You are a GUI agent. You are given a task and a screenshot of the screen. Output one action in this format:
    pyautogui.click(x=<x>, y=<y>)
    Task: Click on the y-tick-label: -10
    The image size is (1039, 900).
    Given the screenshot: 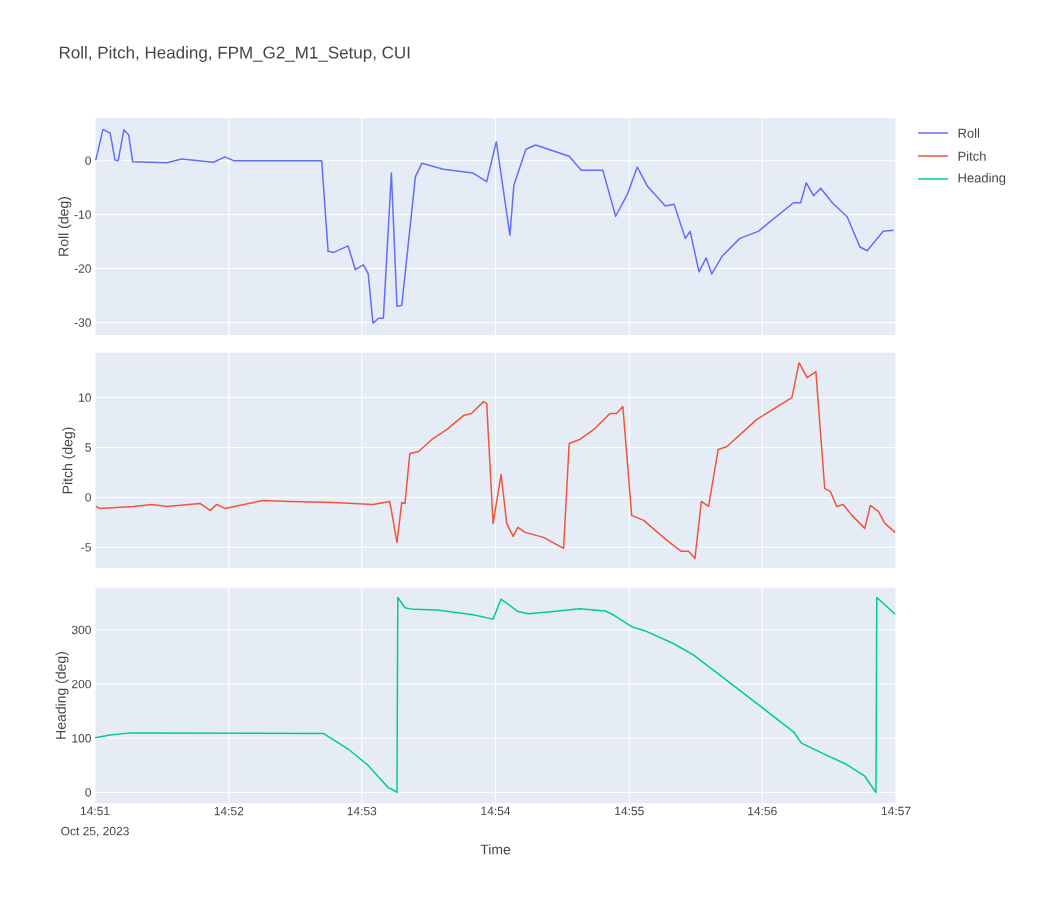 What is the action you would take?
    pyautogui.click(x=82, y=214)
    